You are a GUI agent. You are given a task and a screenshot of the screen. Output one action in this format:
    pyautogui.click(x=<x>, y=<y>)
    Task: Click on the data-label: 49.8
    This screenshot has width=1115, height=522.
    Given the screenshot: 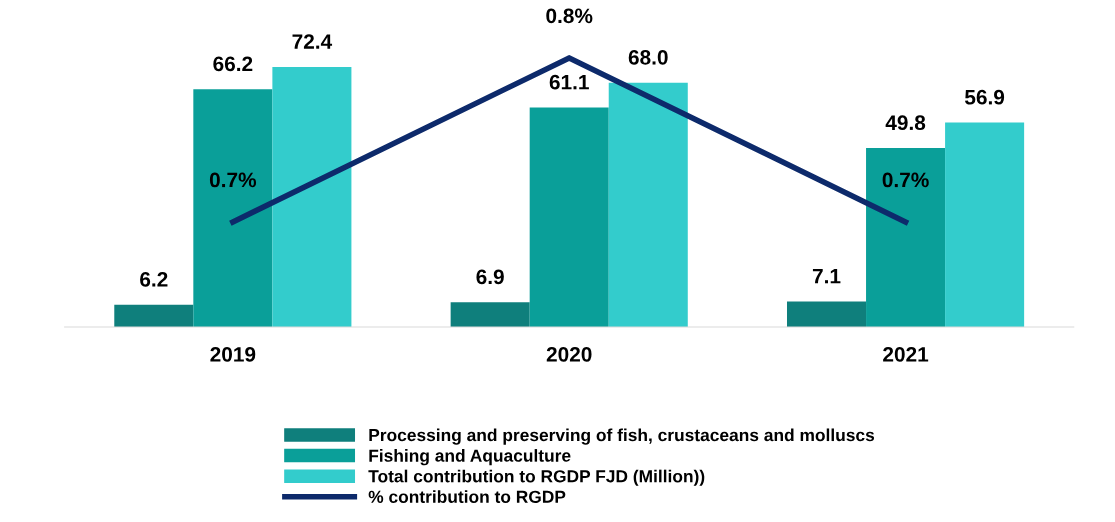 What is the action you would take?
    pyautogui.click(x=905, y=123)
    